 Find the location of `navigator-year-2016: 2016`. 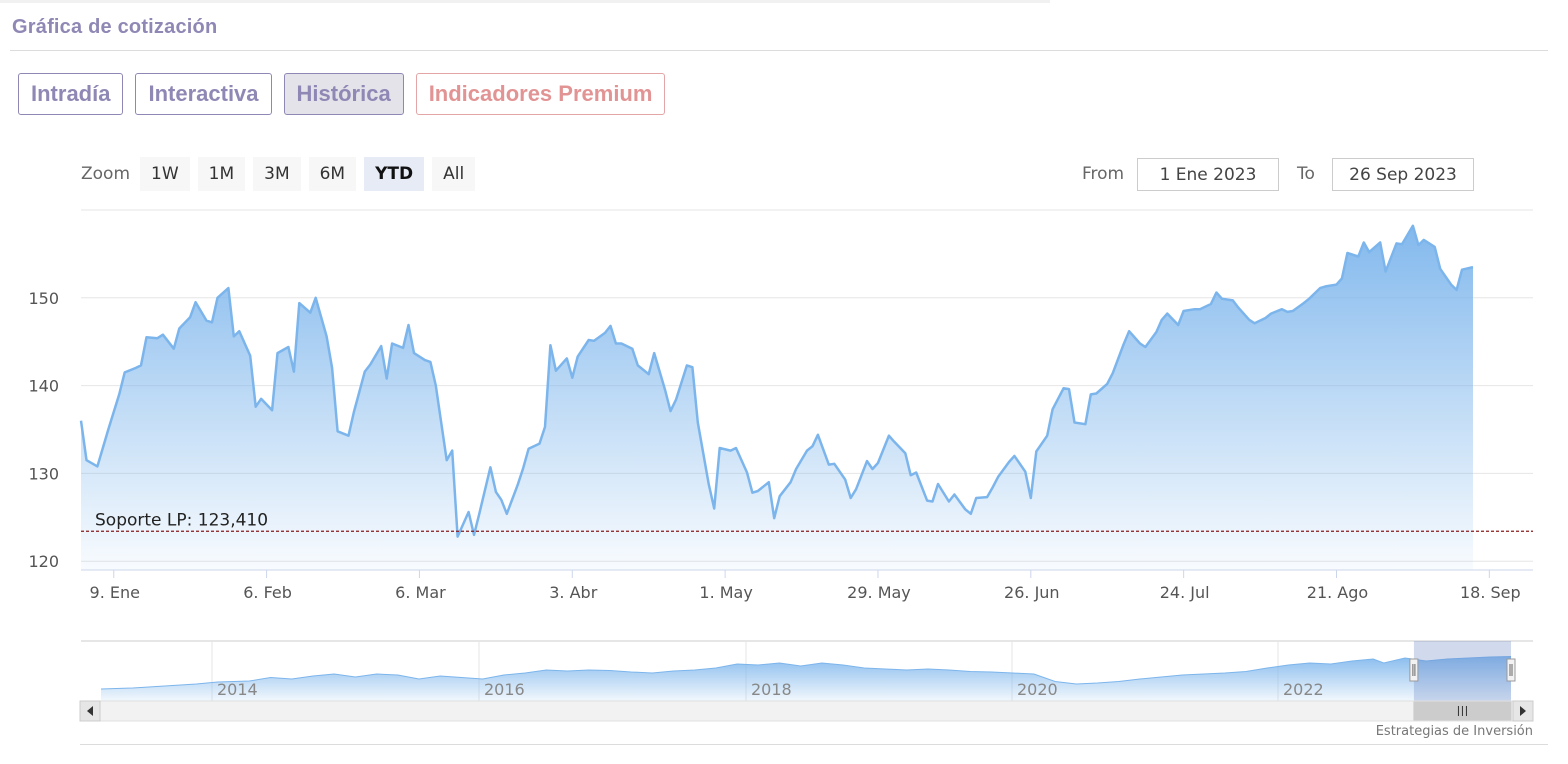

navigator-year-2016: 2016 is located at coordinates (504, 689).